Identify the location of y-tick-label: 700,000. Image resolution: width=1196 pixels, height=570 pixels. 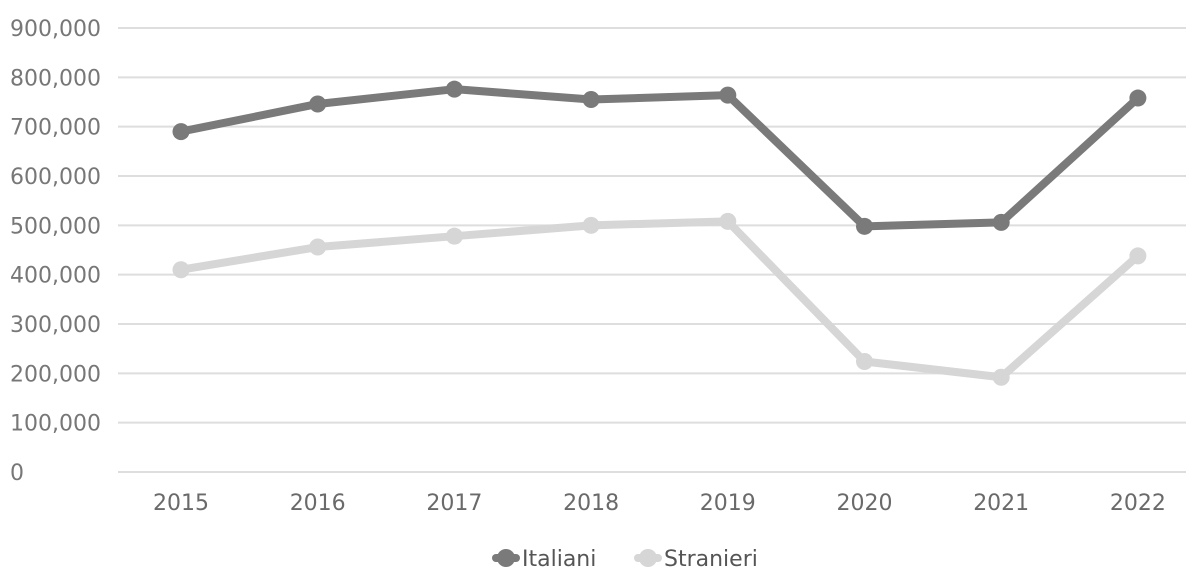
(55, 128).